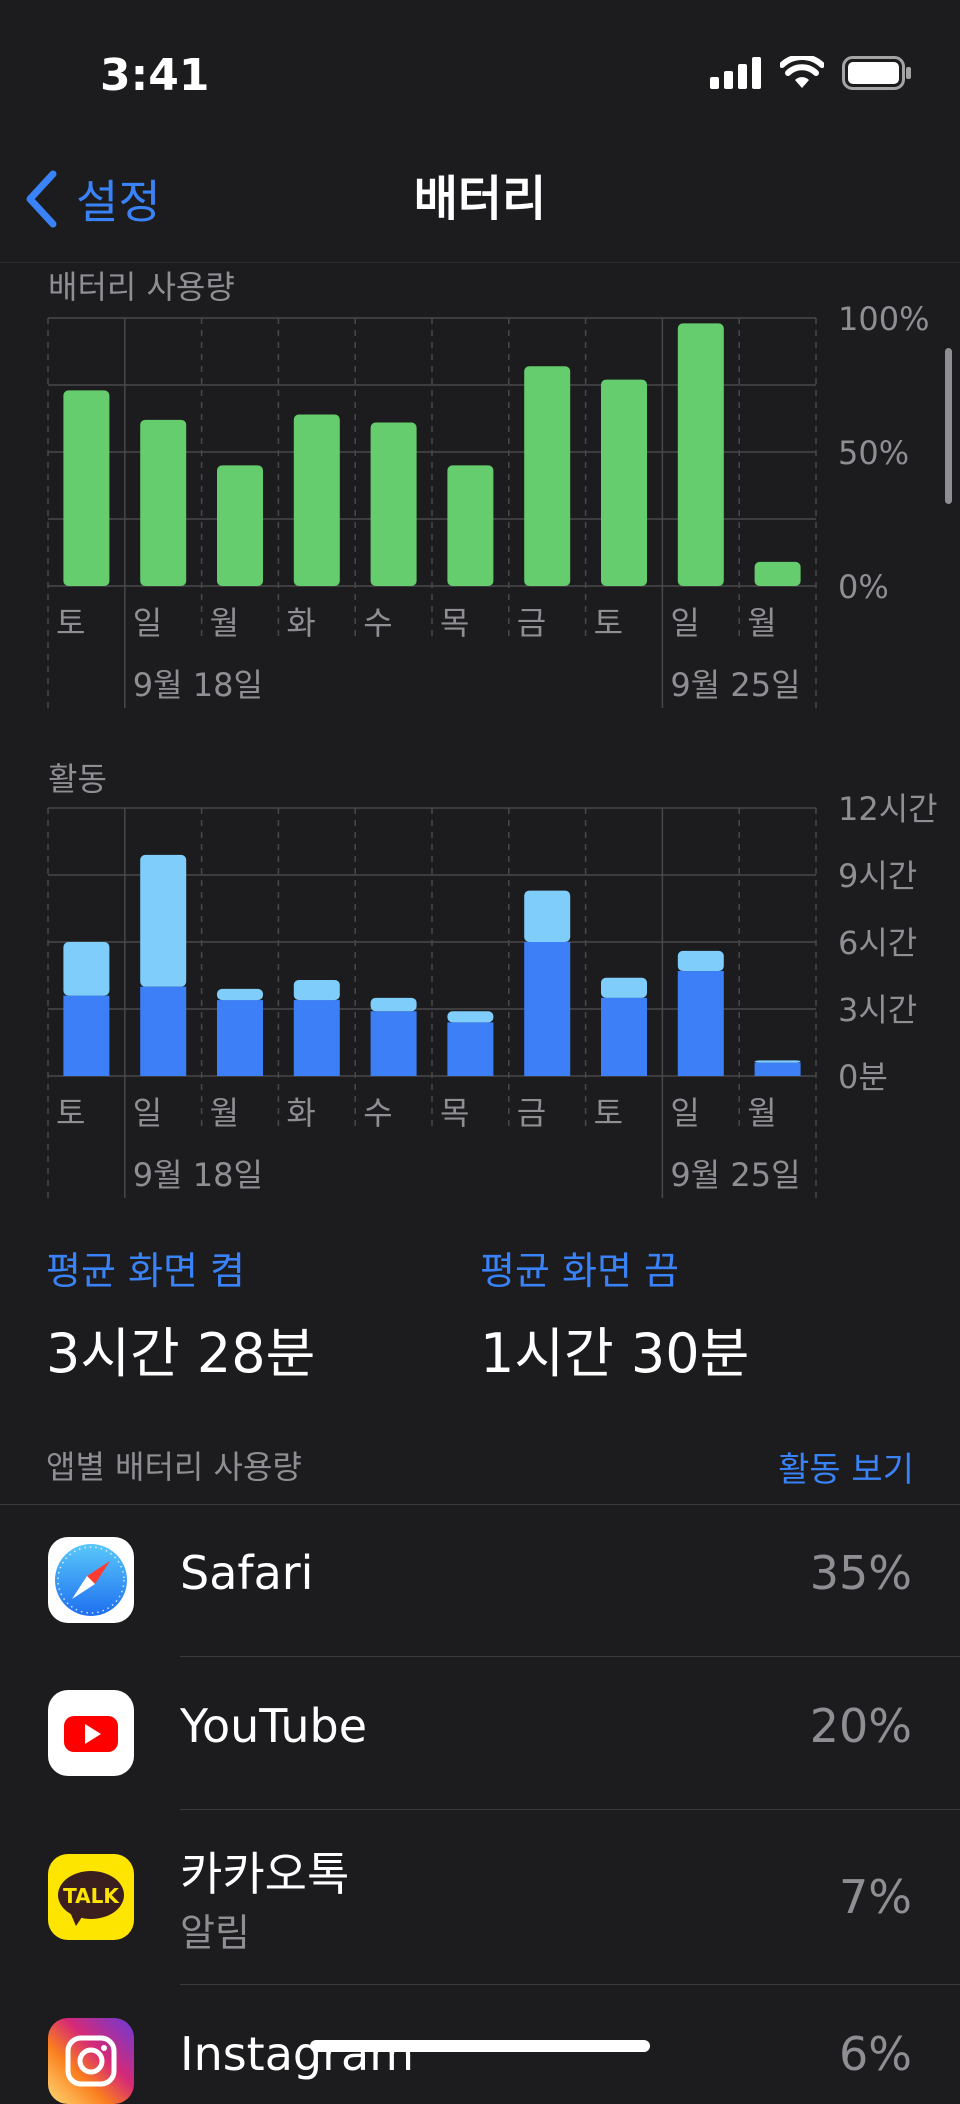 This screenshot has height=2104, width=960. I want to click on battery-usage-label: 배터리 사용량, so click(141, 287).